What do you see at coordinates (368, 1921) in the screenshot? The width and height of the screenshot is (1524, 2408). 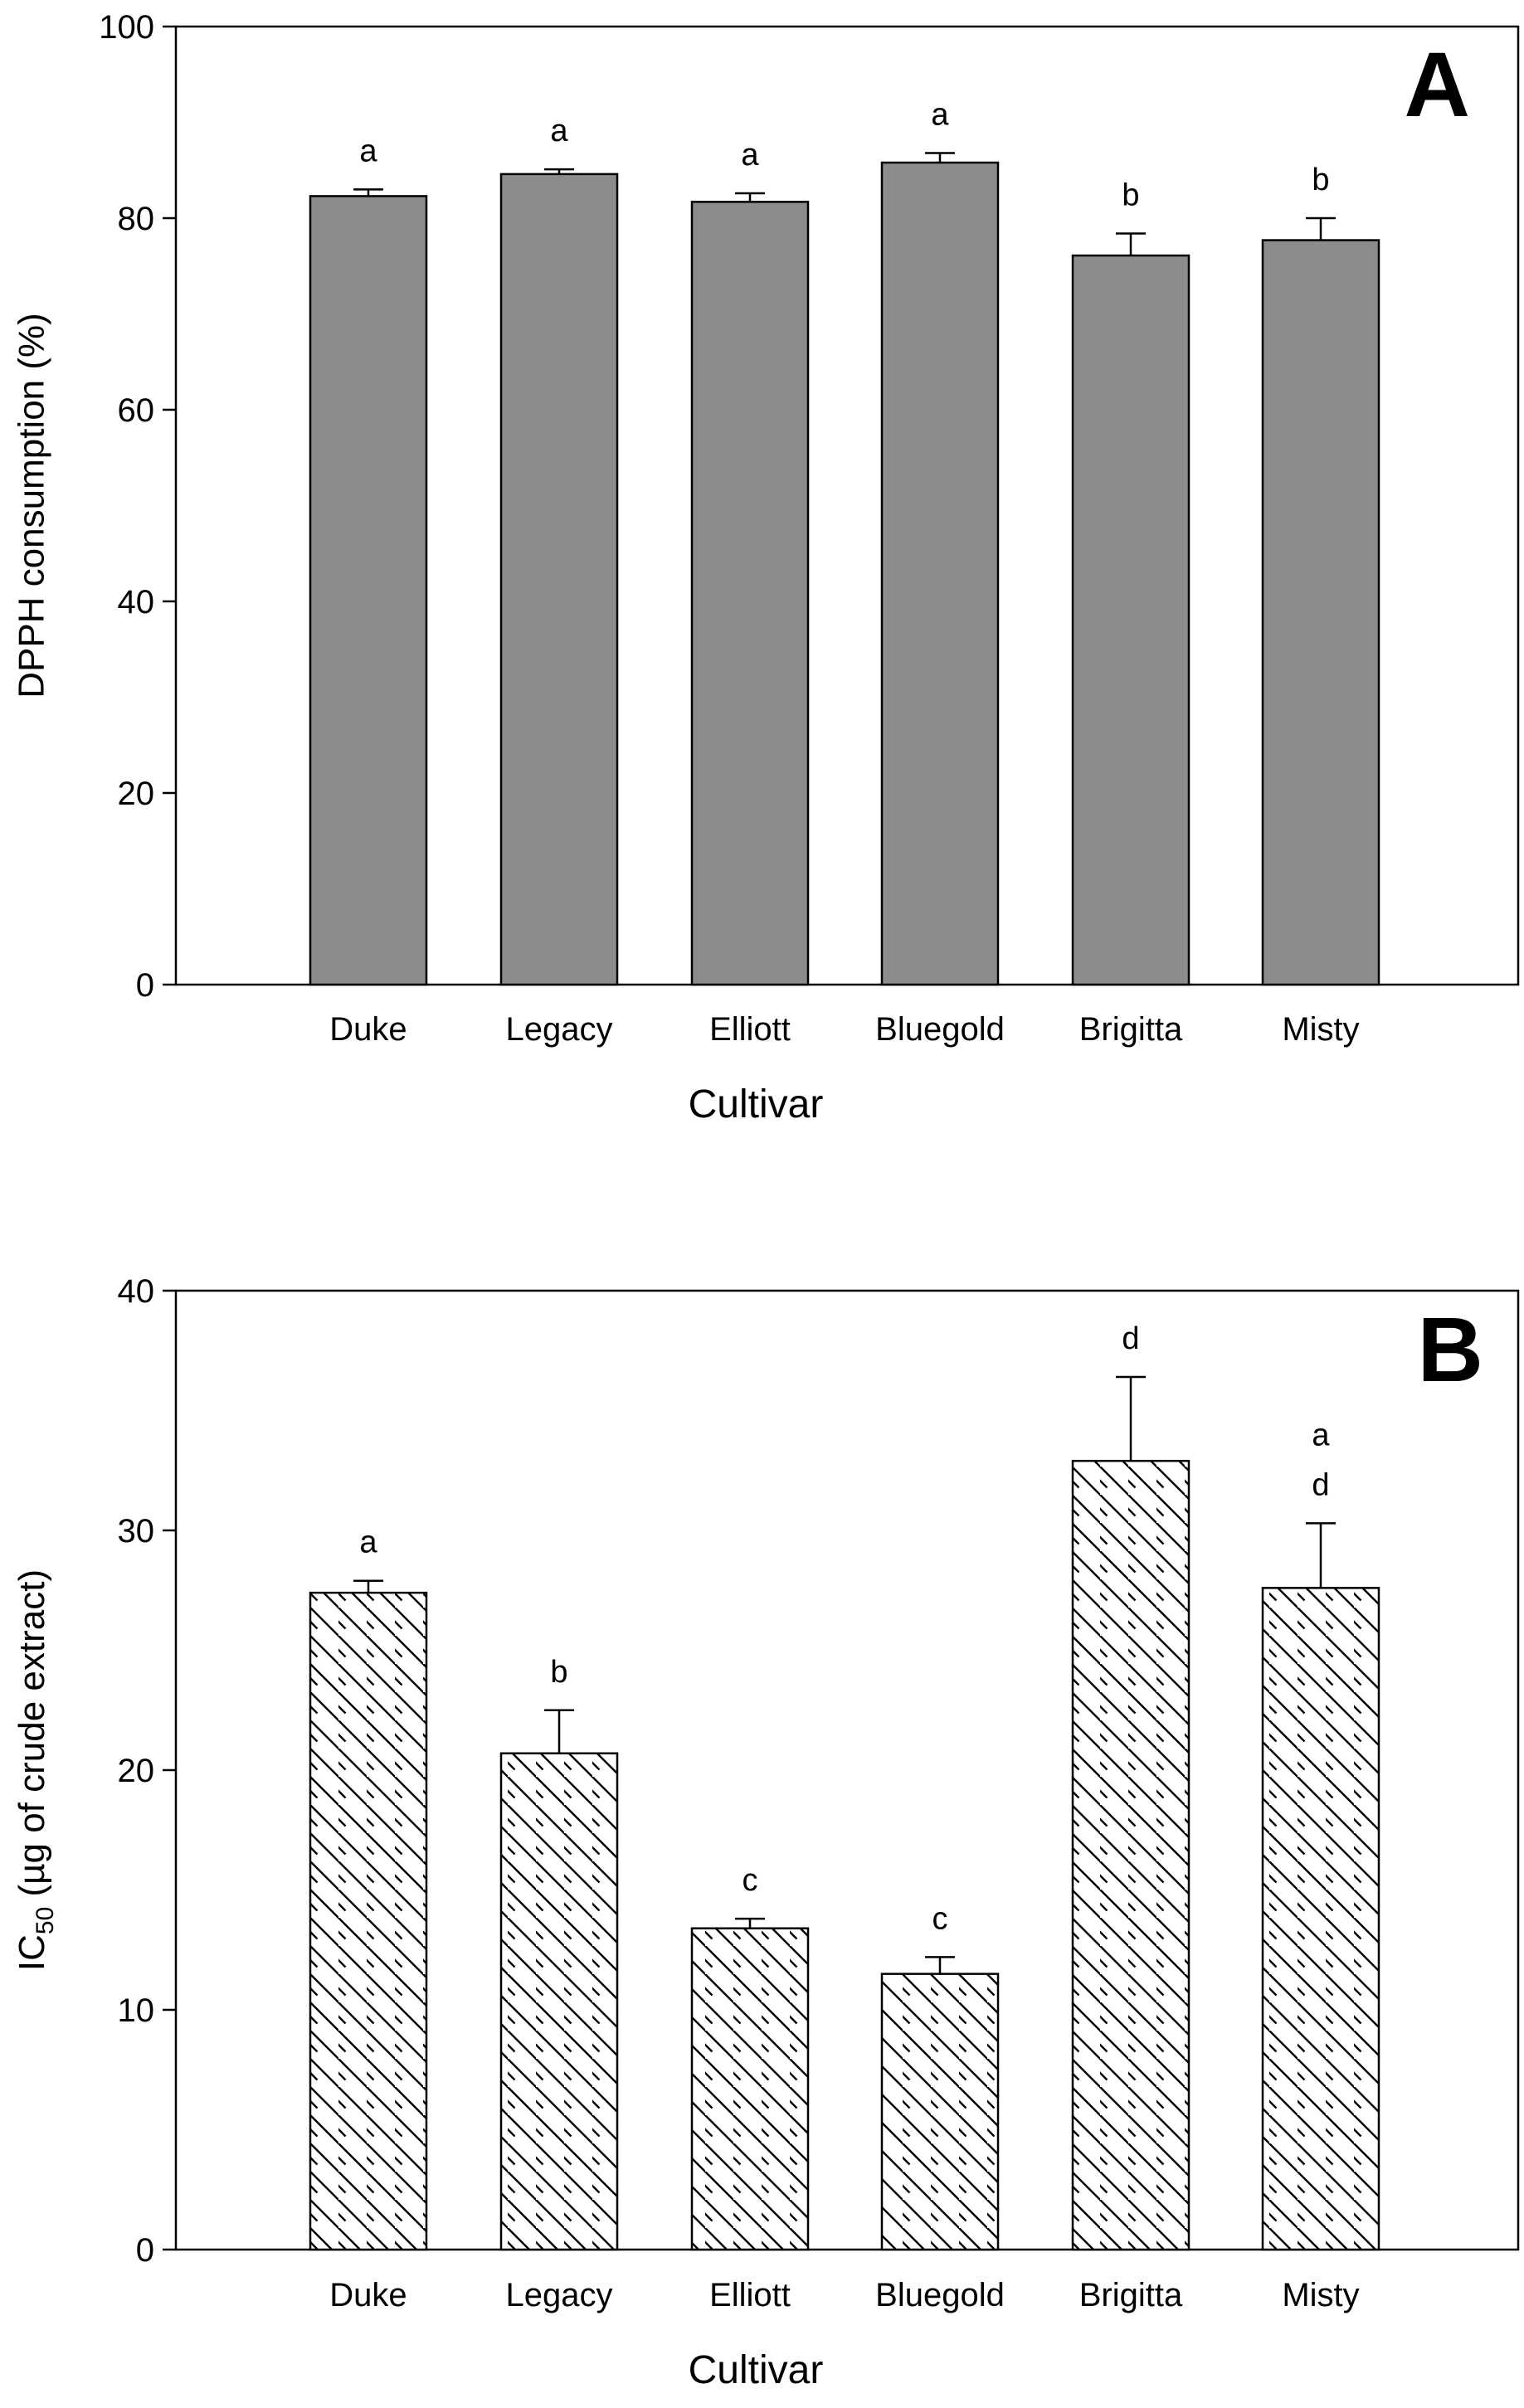 I see `bar-b-duke` at bounding box center [368, 1921].